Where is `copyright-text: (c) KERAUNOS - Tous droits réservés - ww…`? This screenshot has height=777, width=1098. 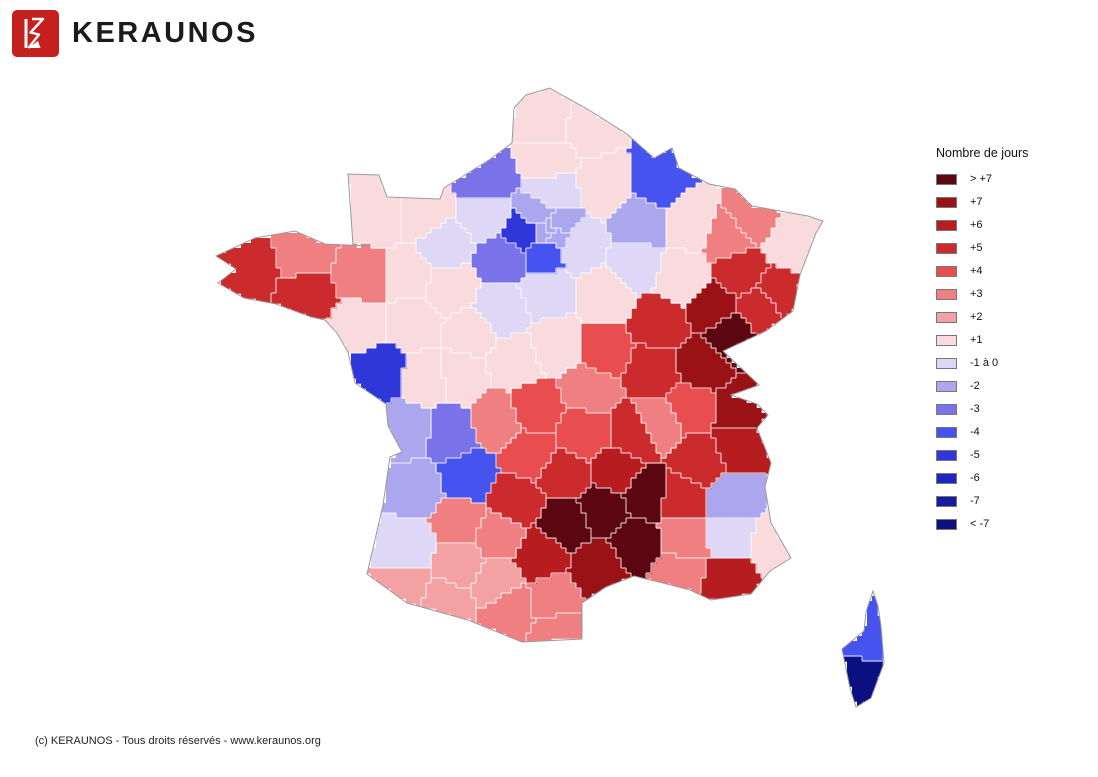
copyright-text: (c) KERAUNOS - Tous droits réservés - ww… is located at coordinates (178, 741).